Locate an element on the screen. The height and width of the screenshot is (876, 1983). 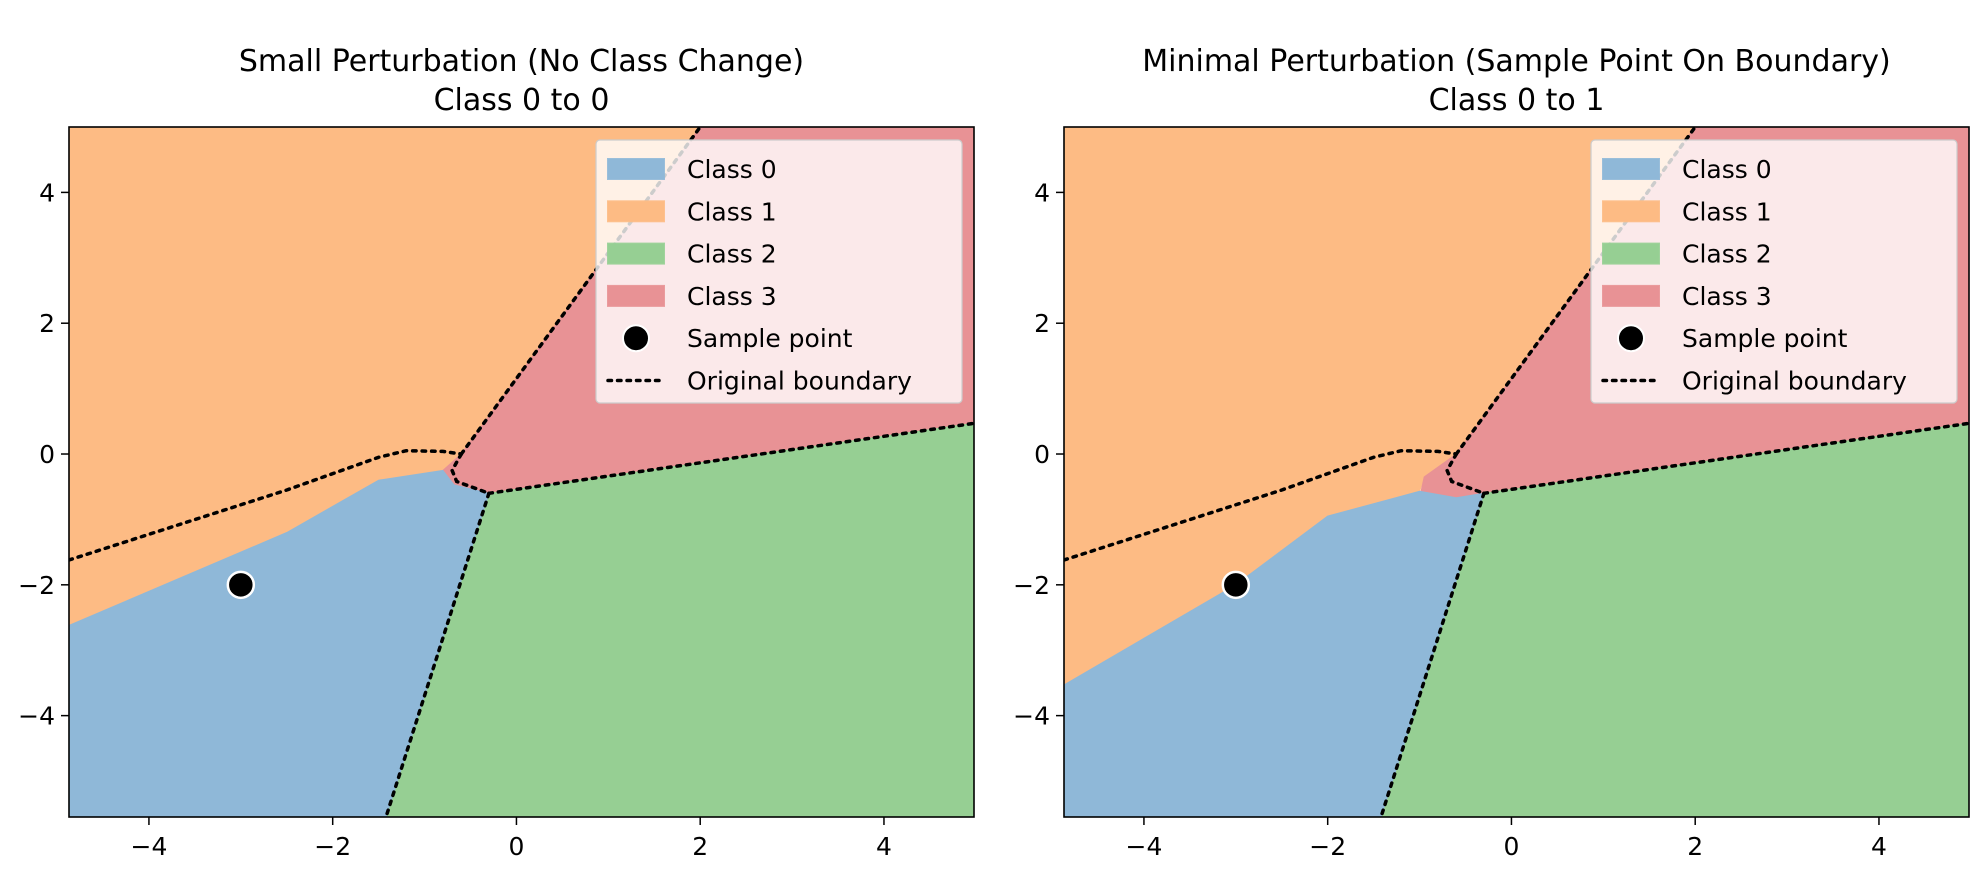
chart-title-line-1: Small Perturbation (No Class Change) is located at coordinates (521, 61).